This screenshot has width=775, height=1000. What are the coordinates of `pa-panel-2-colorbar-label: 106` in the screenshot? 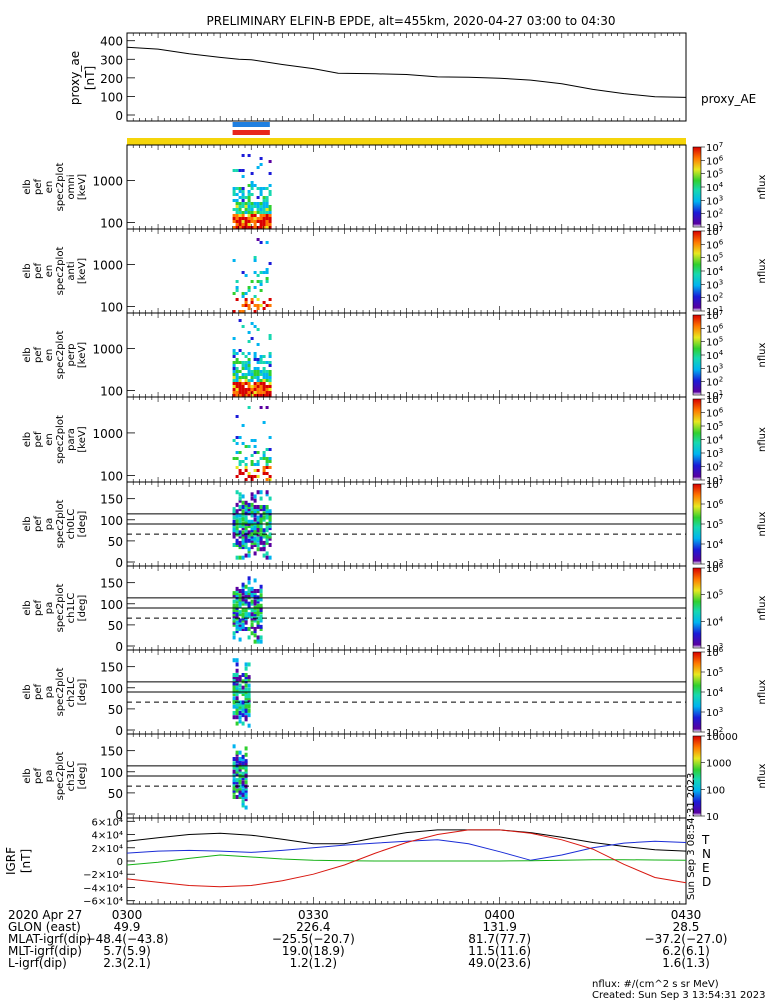 It's located at (715, 652).